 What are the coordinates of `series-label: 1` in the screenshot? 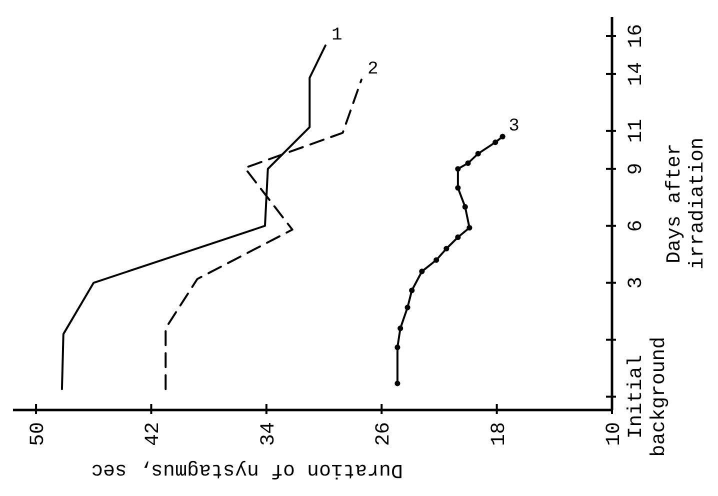 It's located at (336, 35).